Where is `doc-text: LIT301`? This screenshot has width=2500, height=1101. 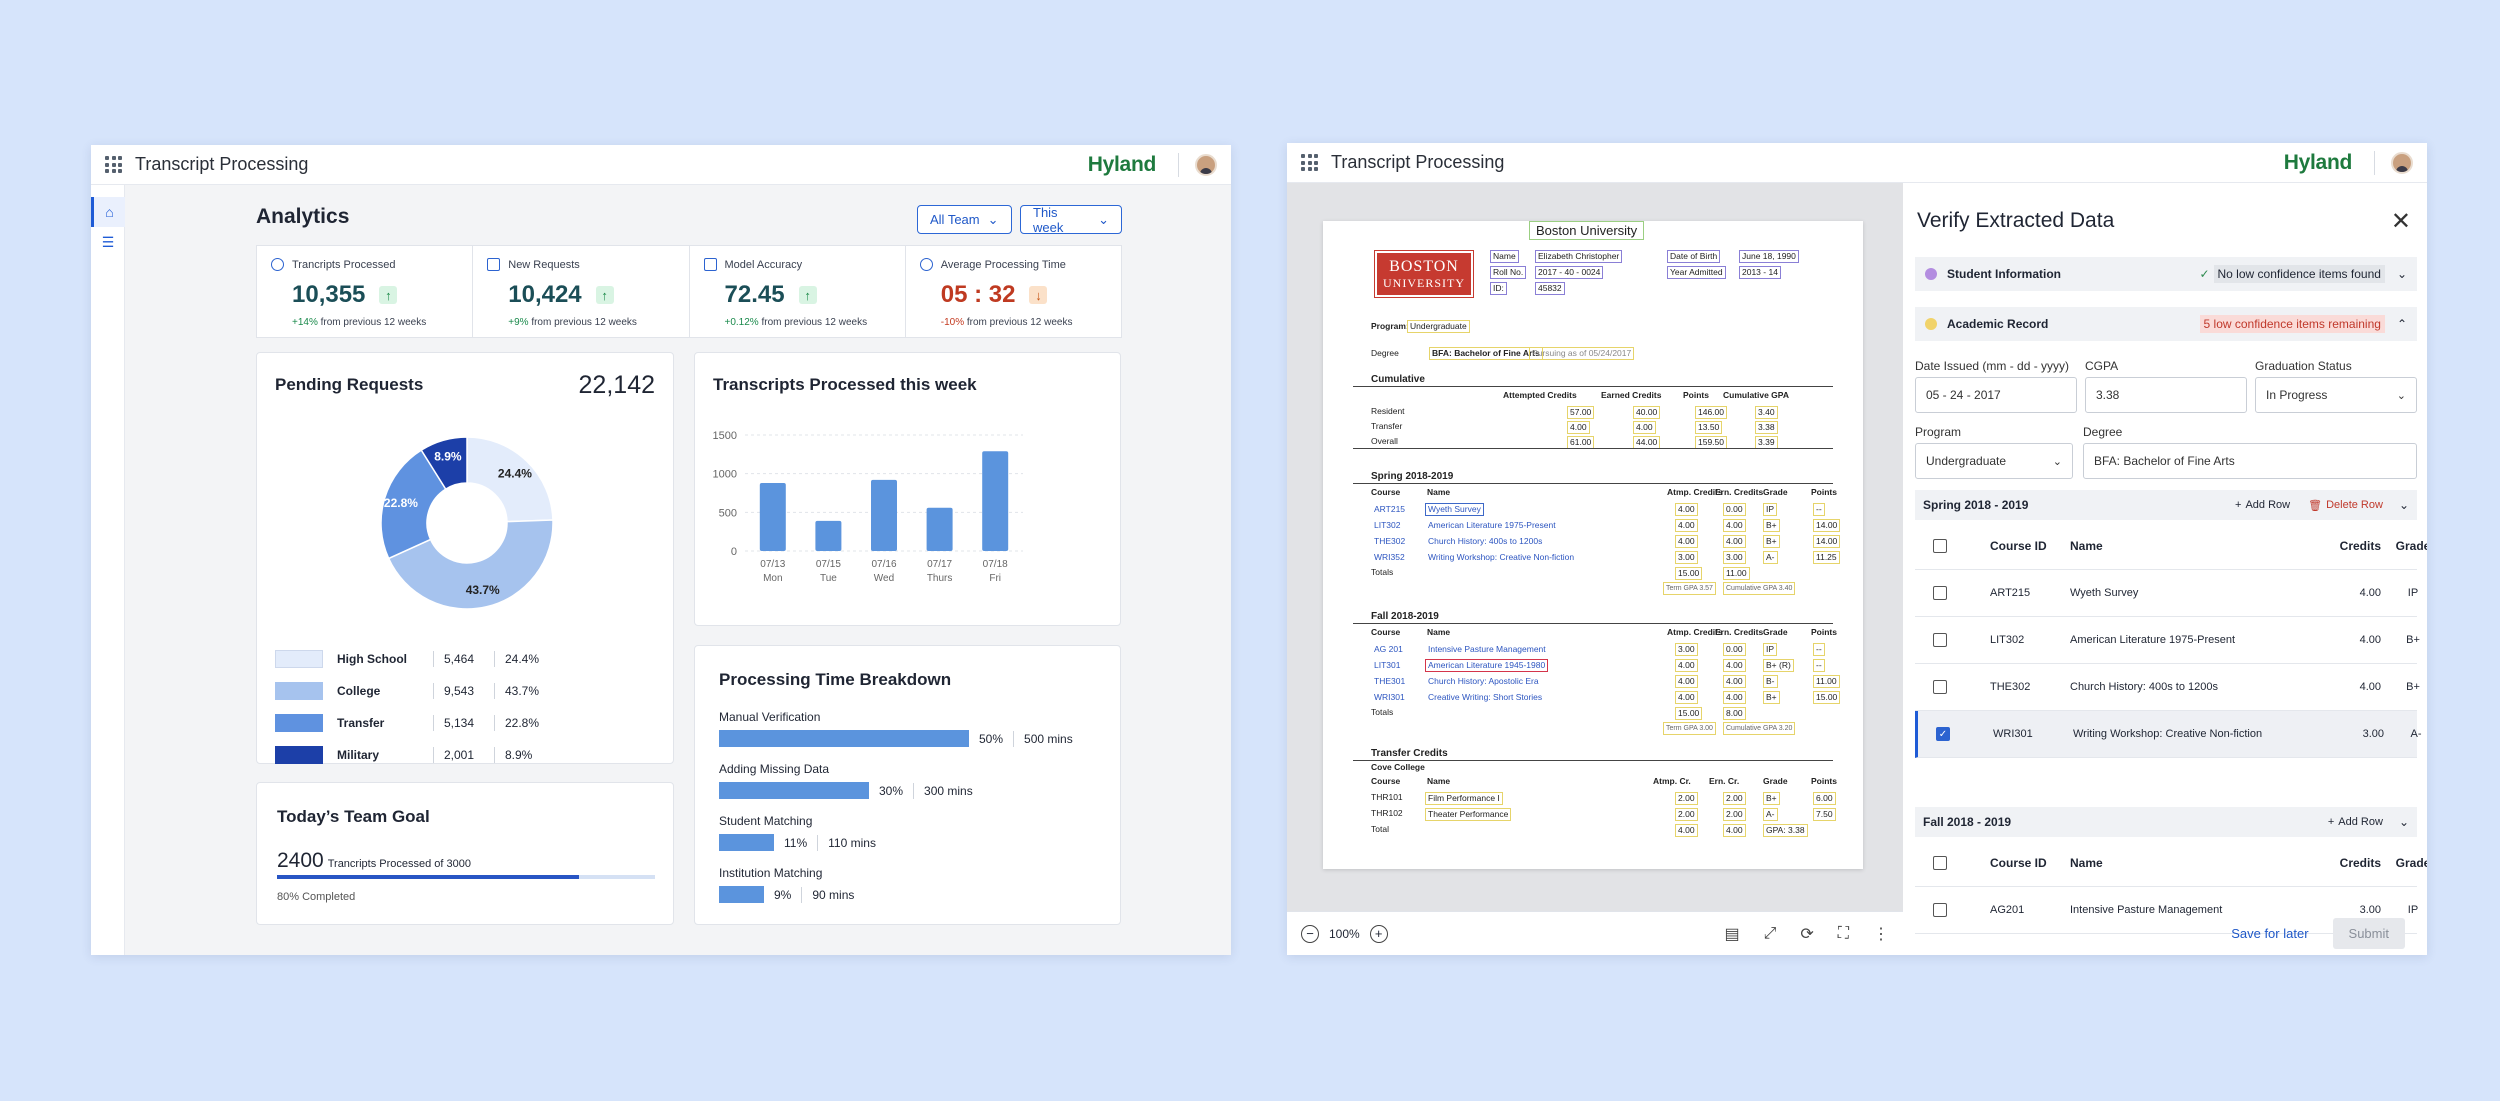
doc-text: LIT301 is located at coordinates (1387, 665).